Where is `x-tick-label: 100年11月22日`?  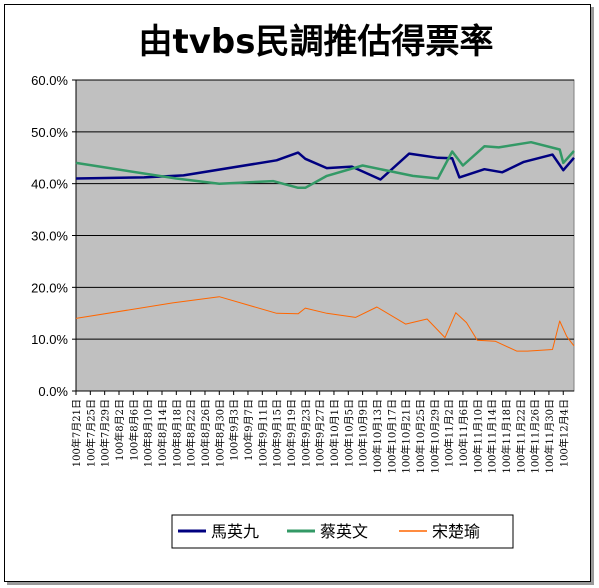 x-tick-label: 100年11月22日 is located at coordinates (520, 436).